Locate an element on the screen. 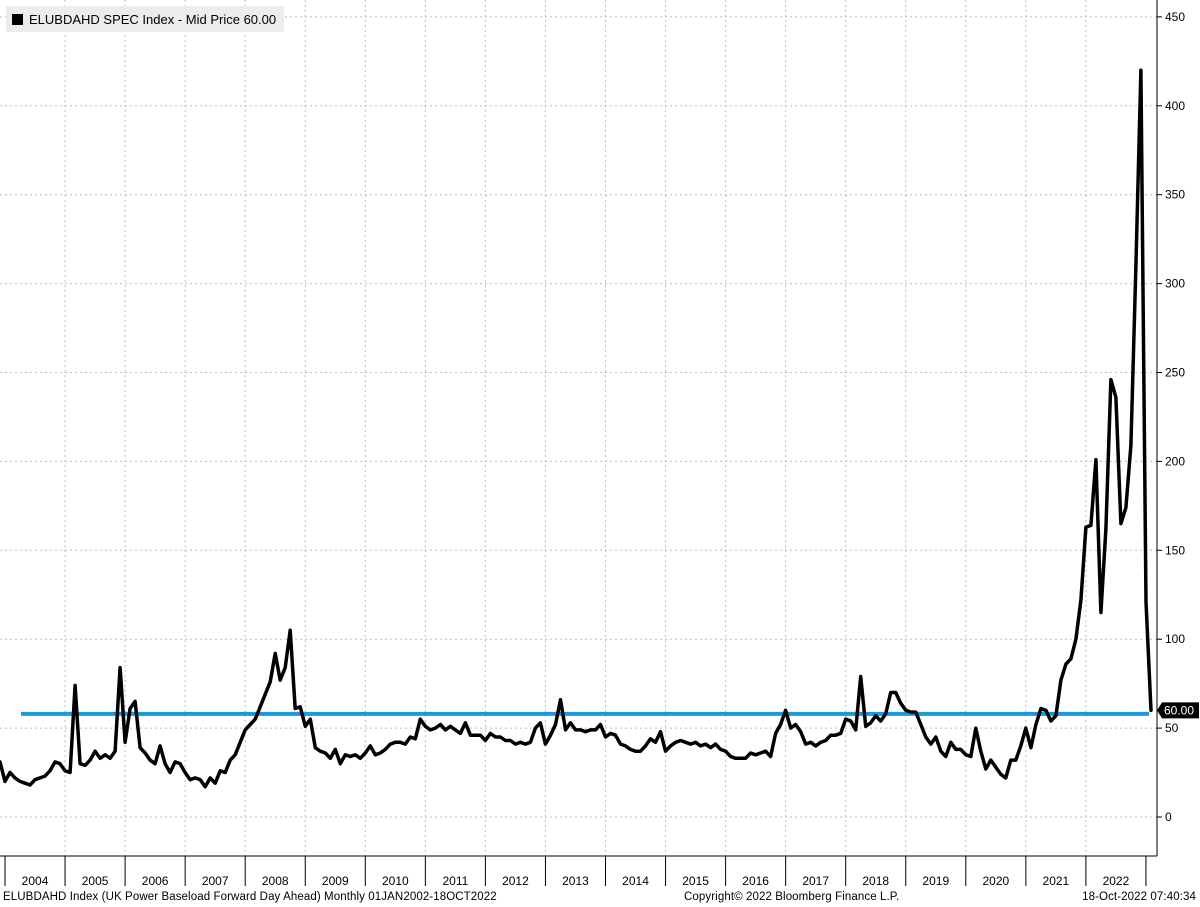  last-price-tag-label: 60.00 is located at coordinates (1179, 710).